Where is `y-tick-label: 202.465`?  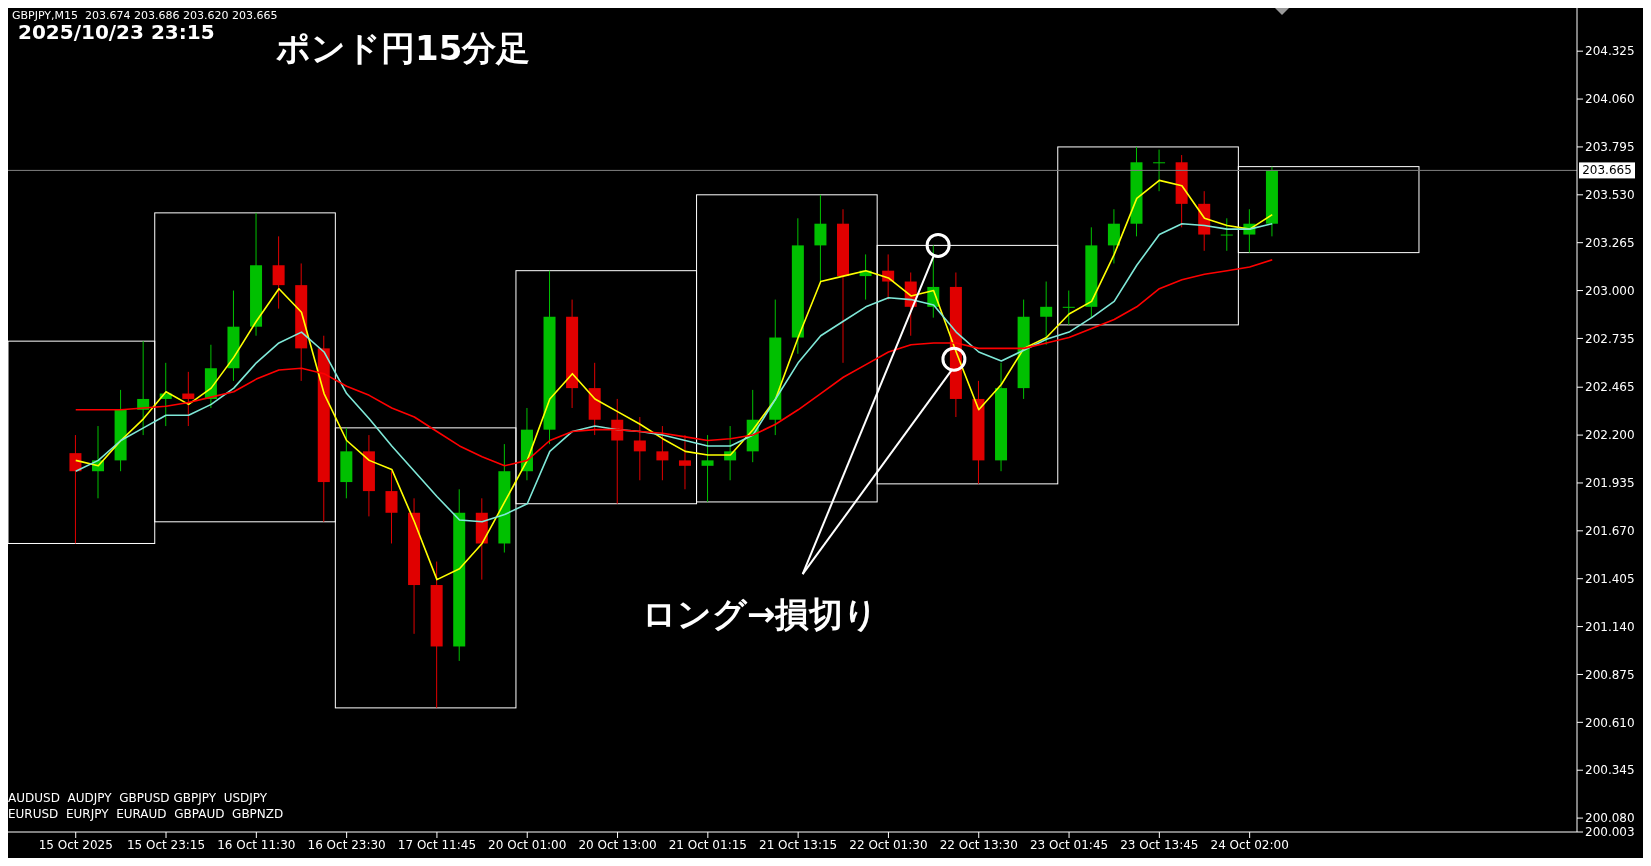
y-tick-label: 202.465 is located at coordinates (1610, 387).